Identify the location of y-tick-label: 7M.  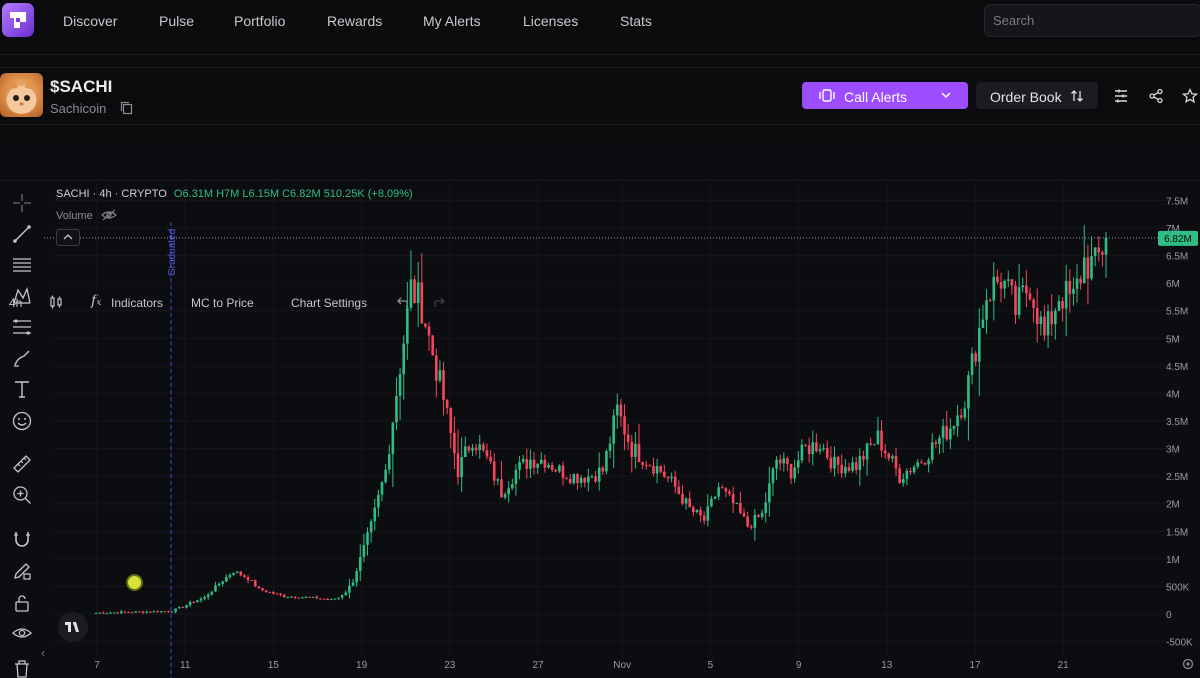
(1173, 229).